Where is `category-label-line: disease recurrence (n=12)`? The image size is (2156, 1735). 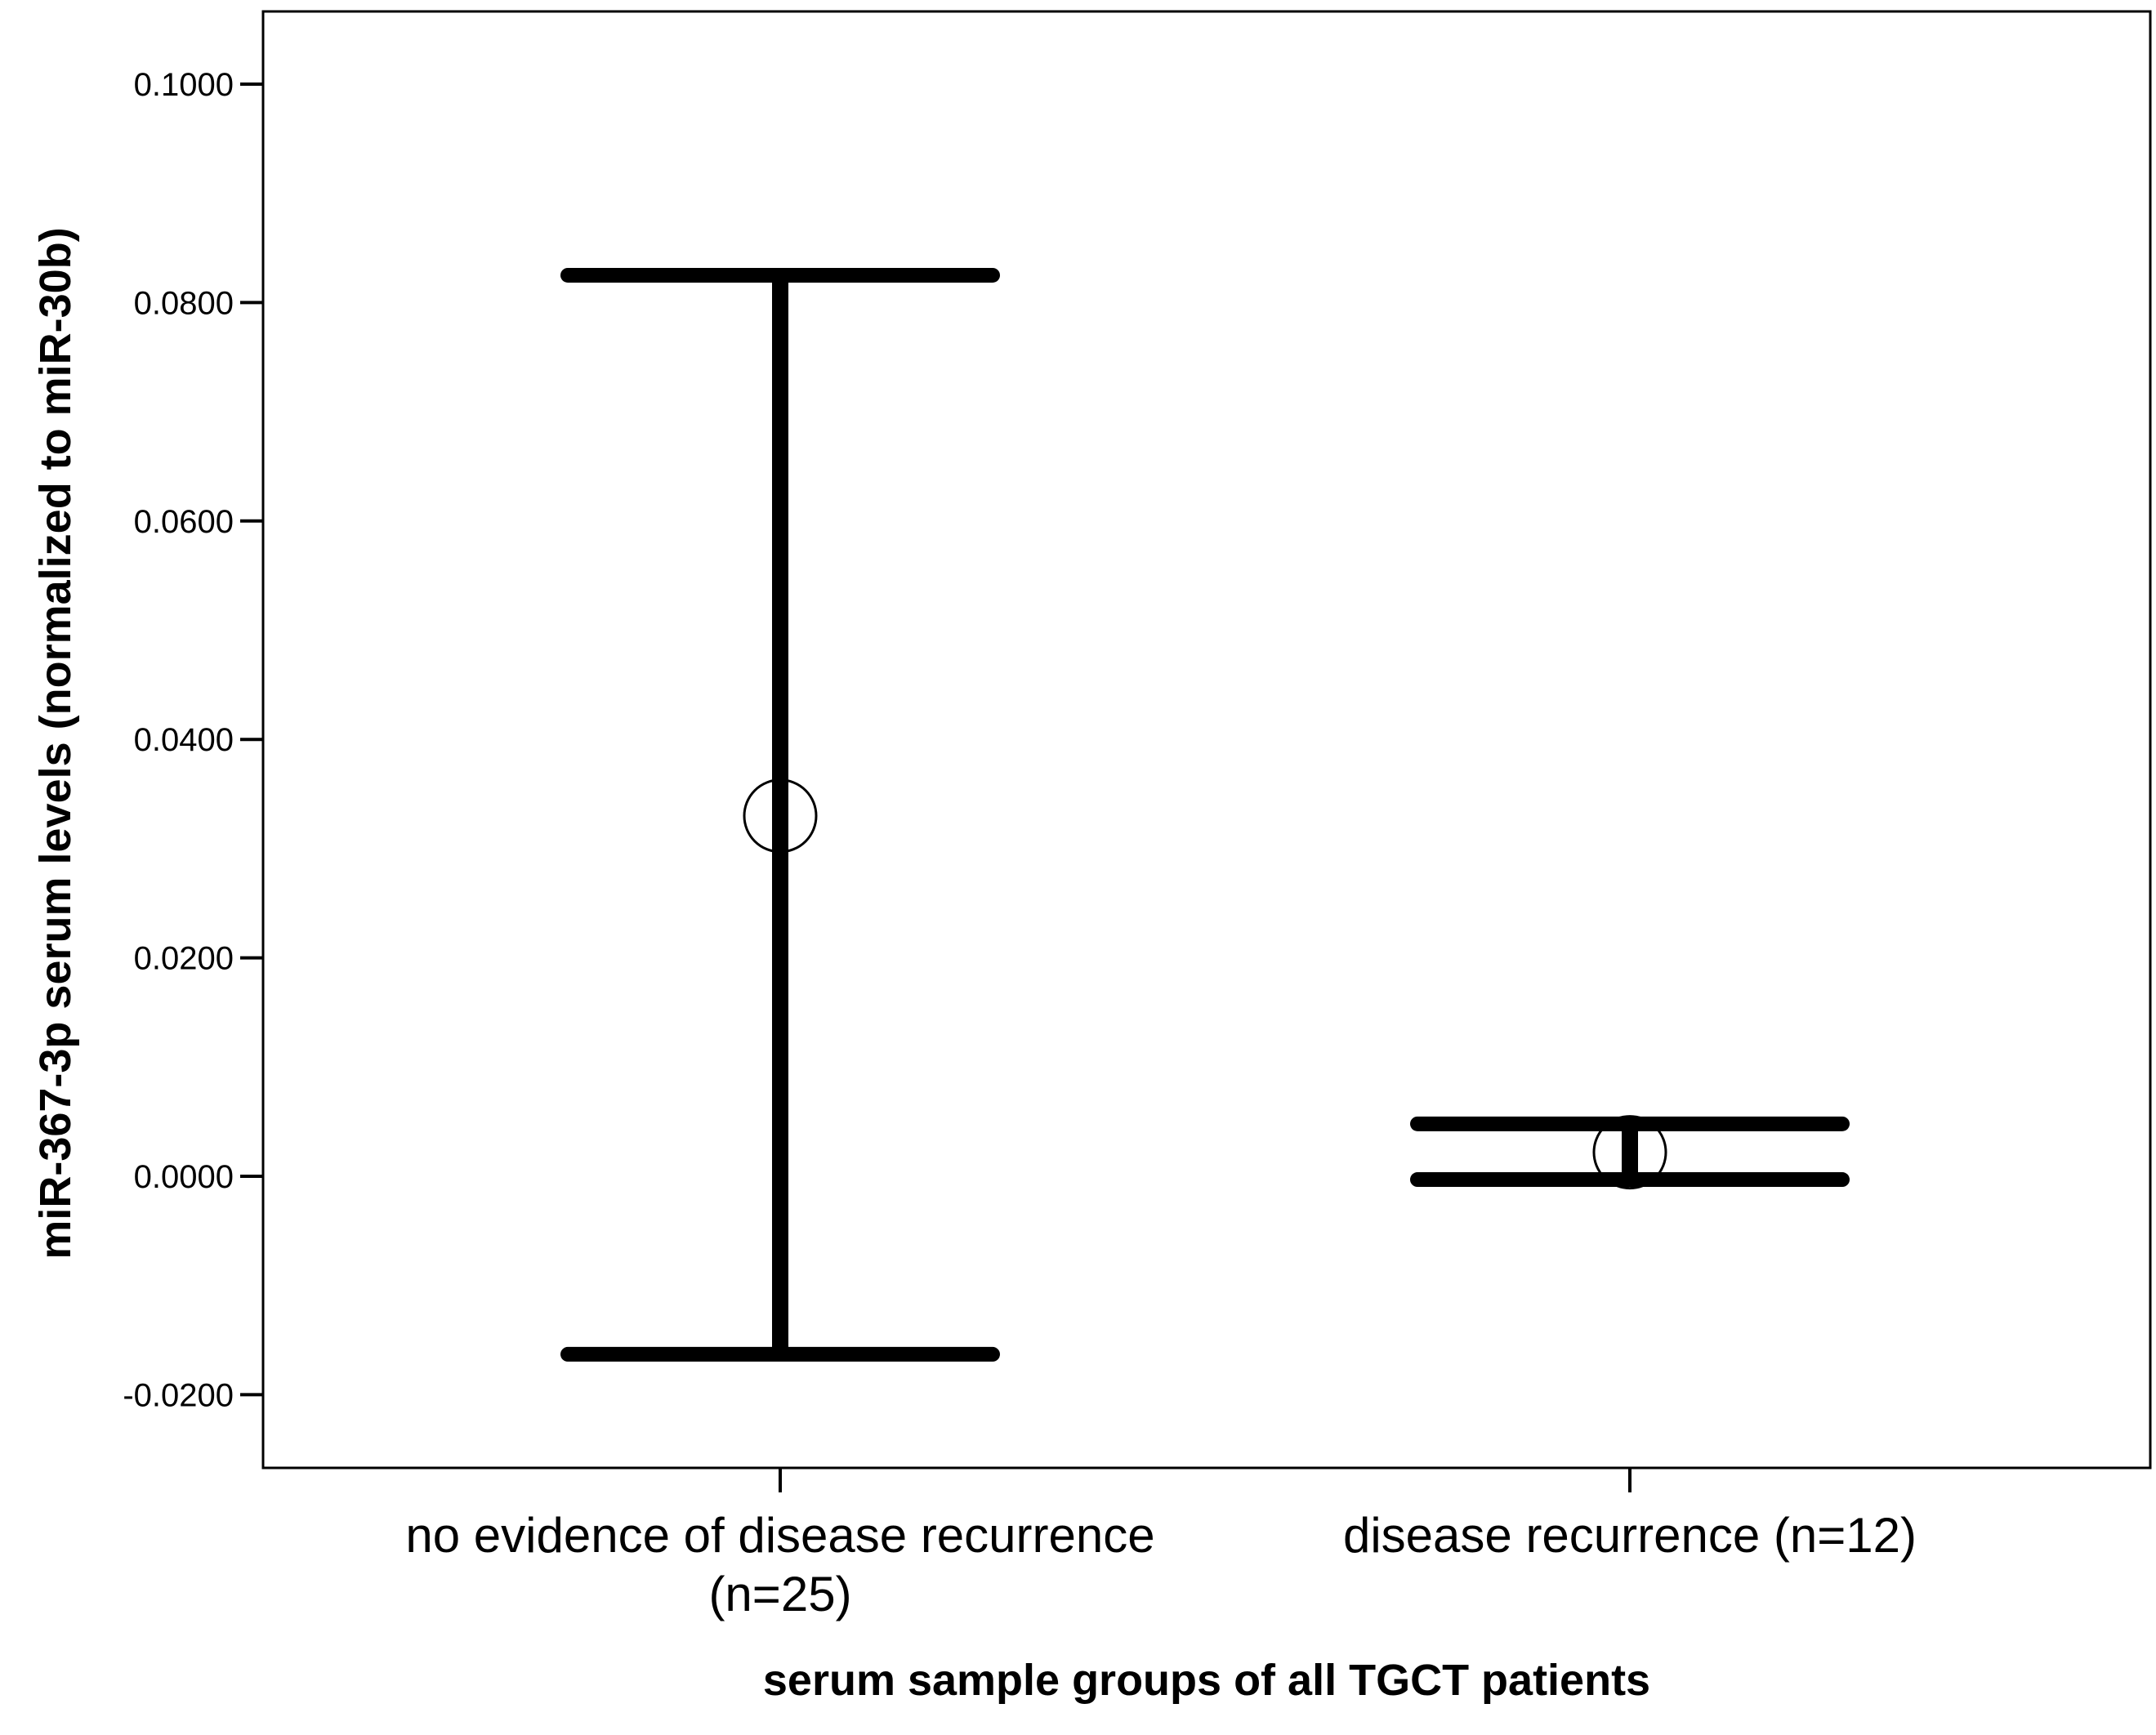
category-label-line: disease recurrence (n=12) is located at coordinates (1630, 1535).